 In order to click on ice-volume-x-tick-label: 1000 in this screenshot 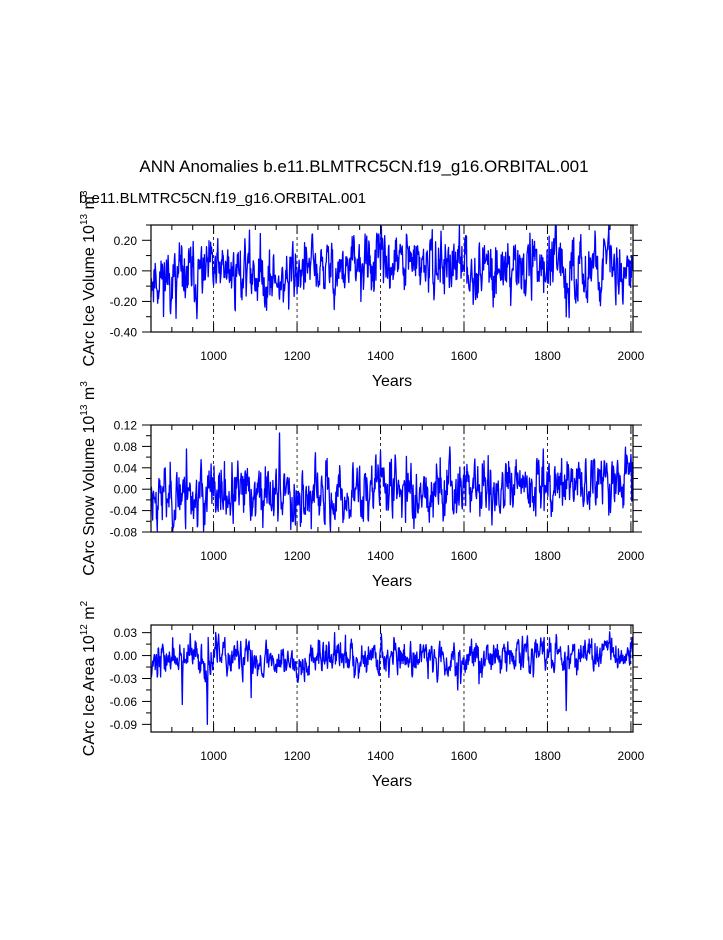, I will do `click(213, 356)`.